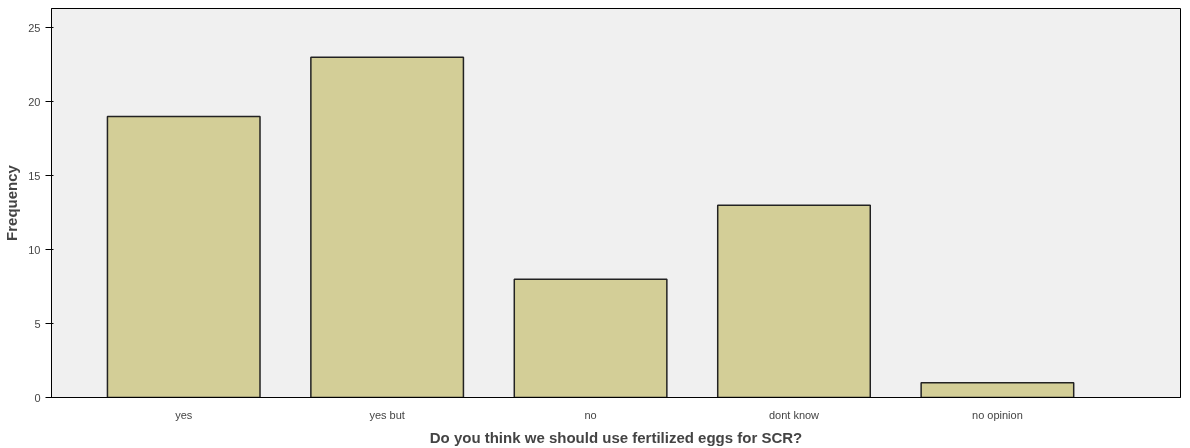  Describe the element at coordinates (34, 27) in the screenshot. I see `y-tick-label: 25` at that location.